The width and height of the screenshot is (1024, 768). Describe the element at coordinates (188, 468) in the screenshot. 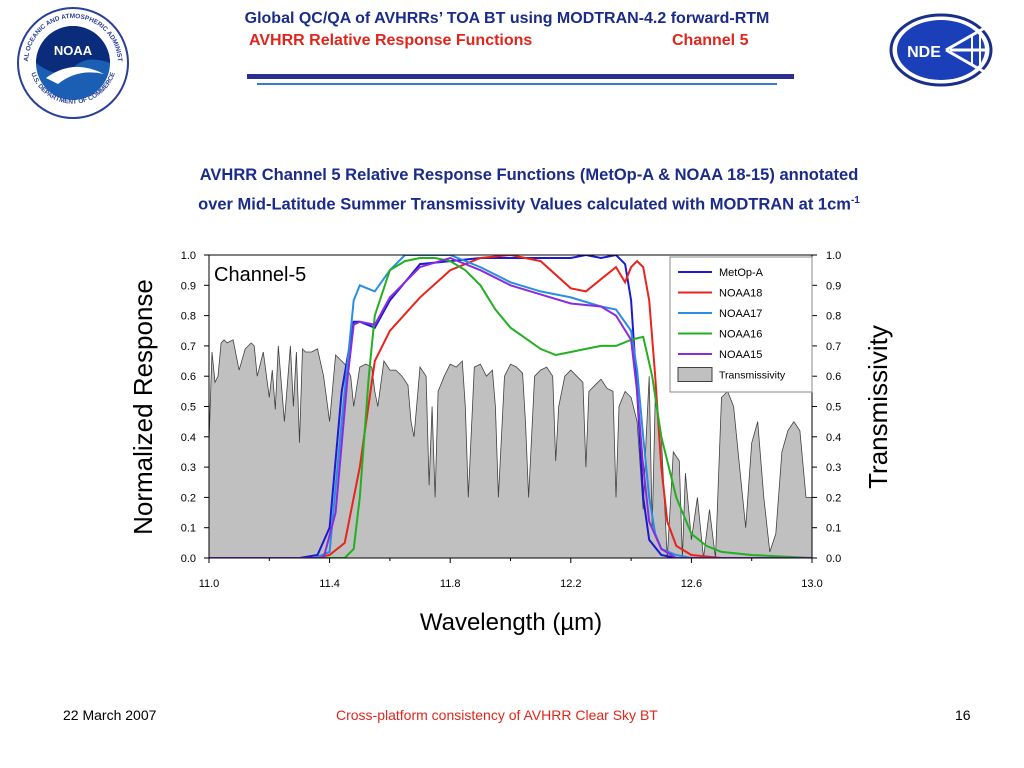

I see `y-tick-label: 0.3` at that location.